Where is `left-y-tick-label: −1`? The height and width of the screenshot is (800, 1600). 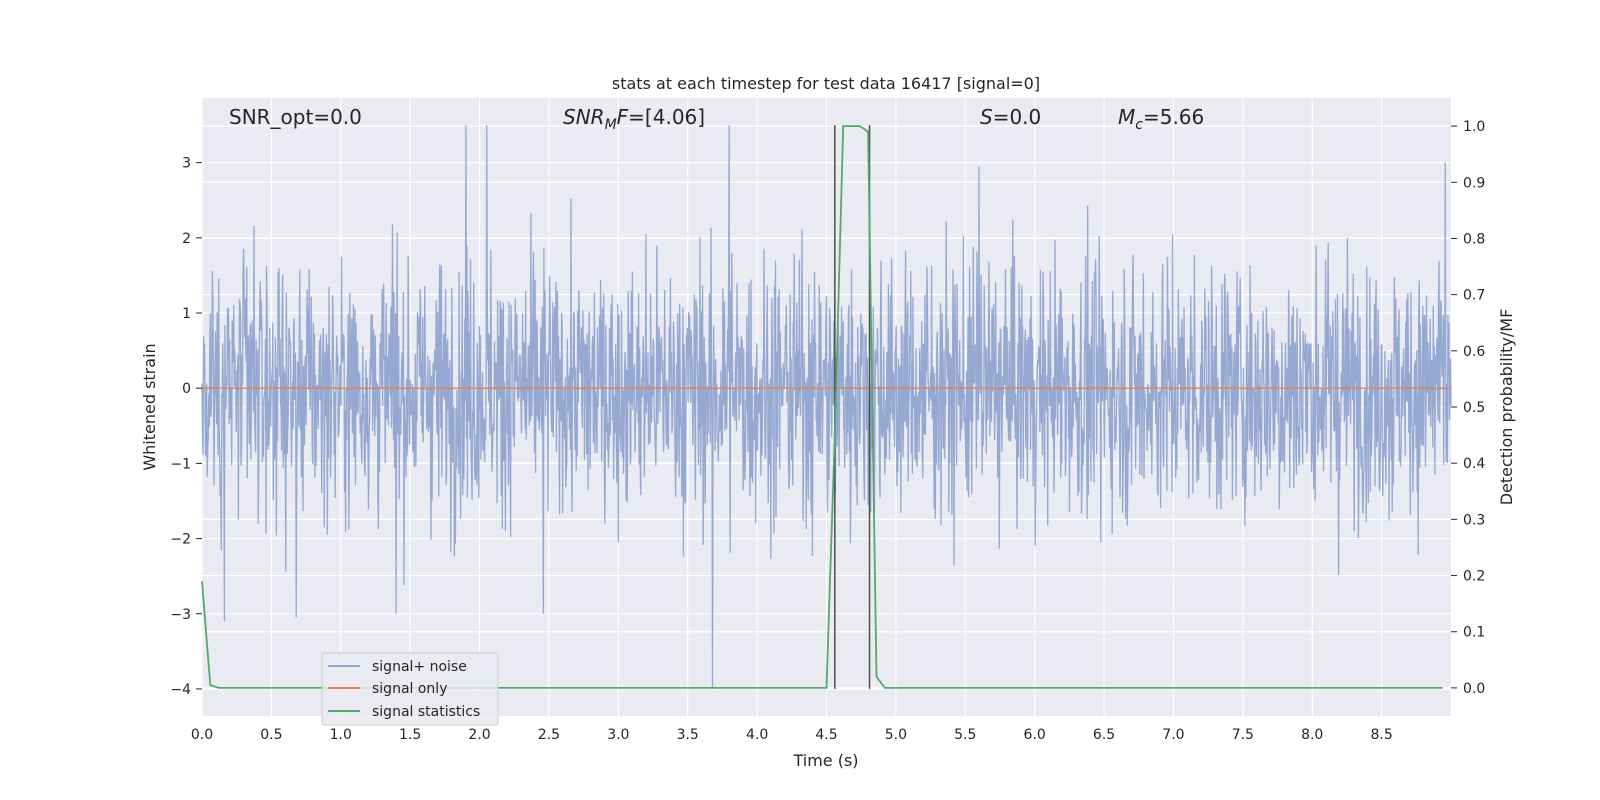 left-y-tick-label: −1 is located at coordinates (180, 464).